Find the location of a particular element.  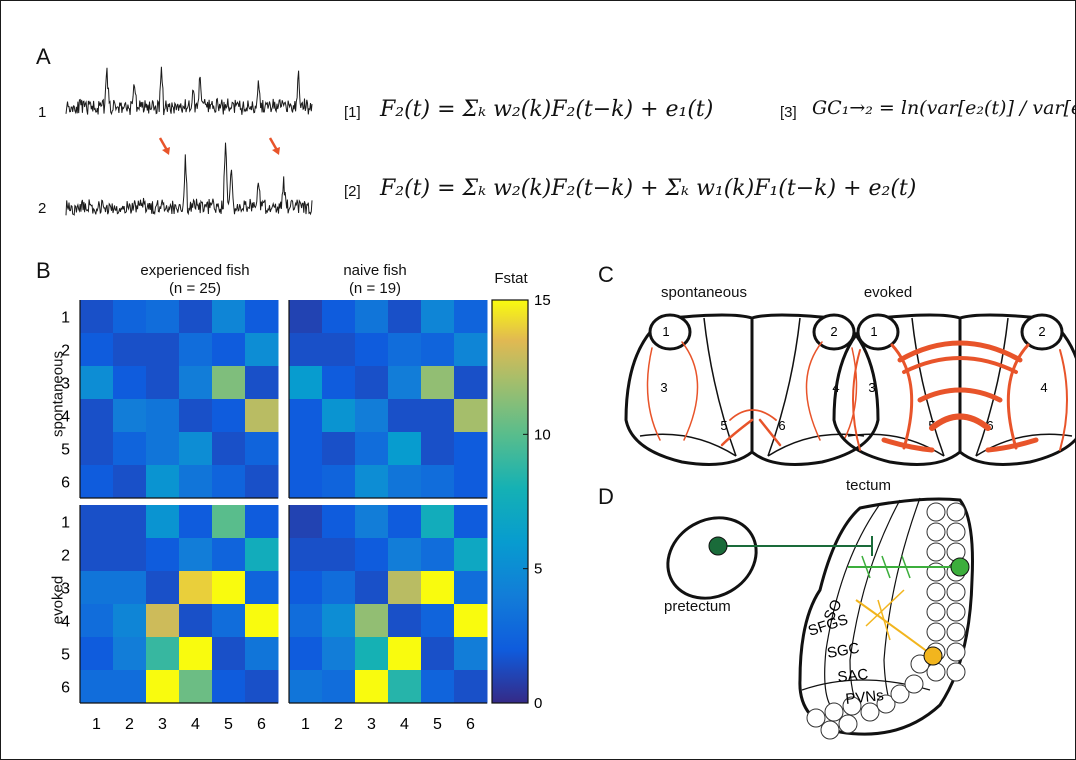

heatmap-1-cell-r6-c2 is located at coordinates (130, 482).